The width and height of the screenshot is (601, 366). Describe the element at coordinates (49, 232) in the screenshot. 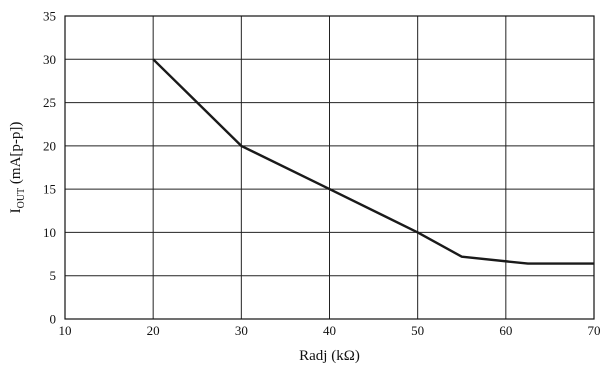

I see `y-tick-label: 10` at that location.